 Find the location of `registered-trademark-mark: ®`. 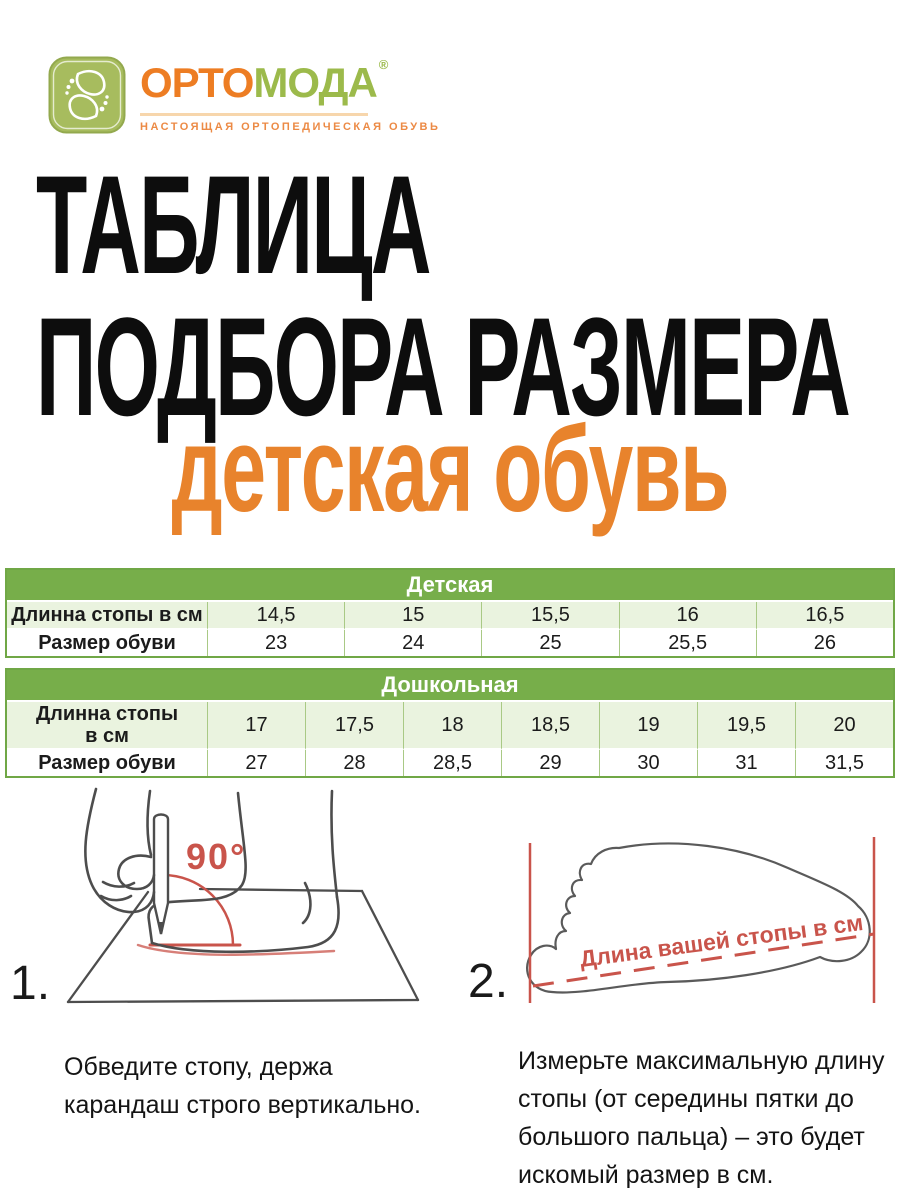

registered-trademark-mark: ® is located at coordinates (383, 64).